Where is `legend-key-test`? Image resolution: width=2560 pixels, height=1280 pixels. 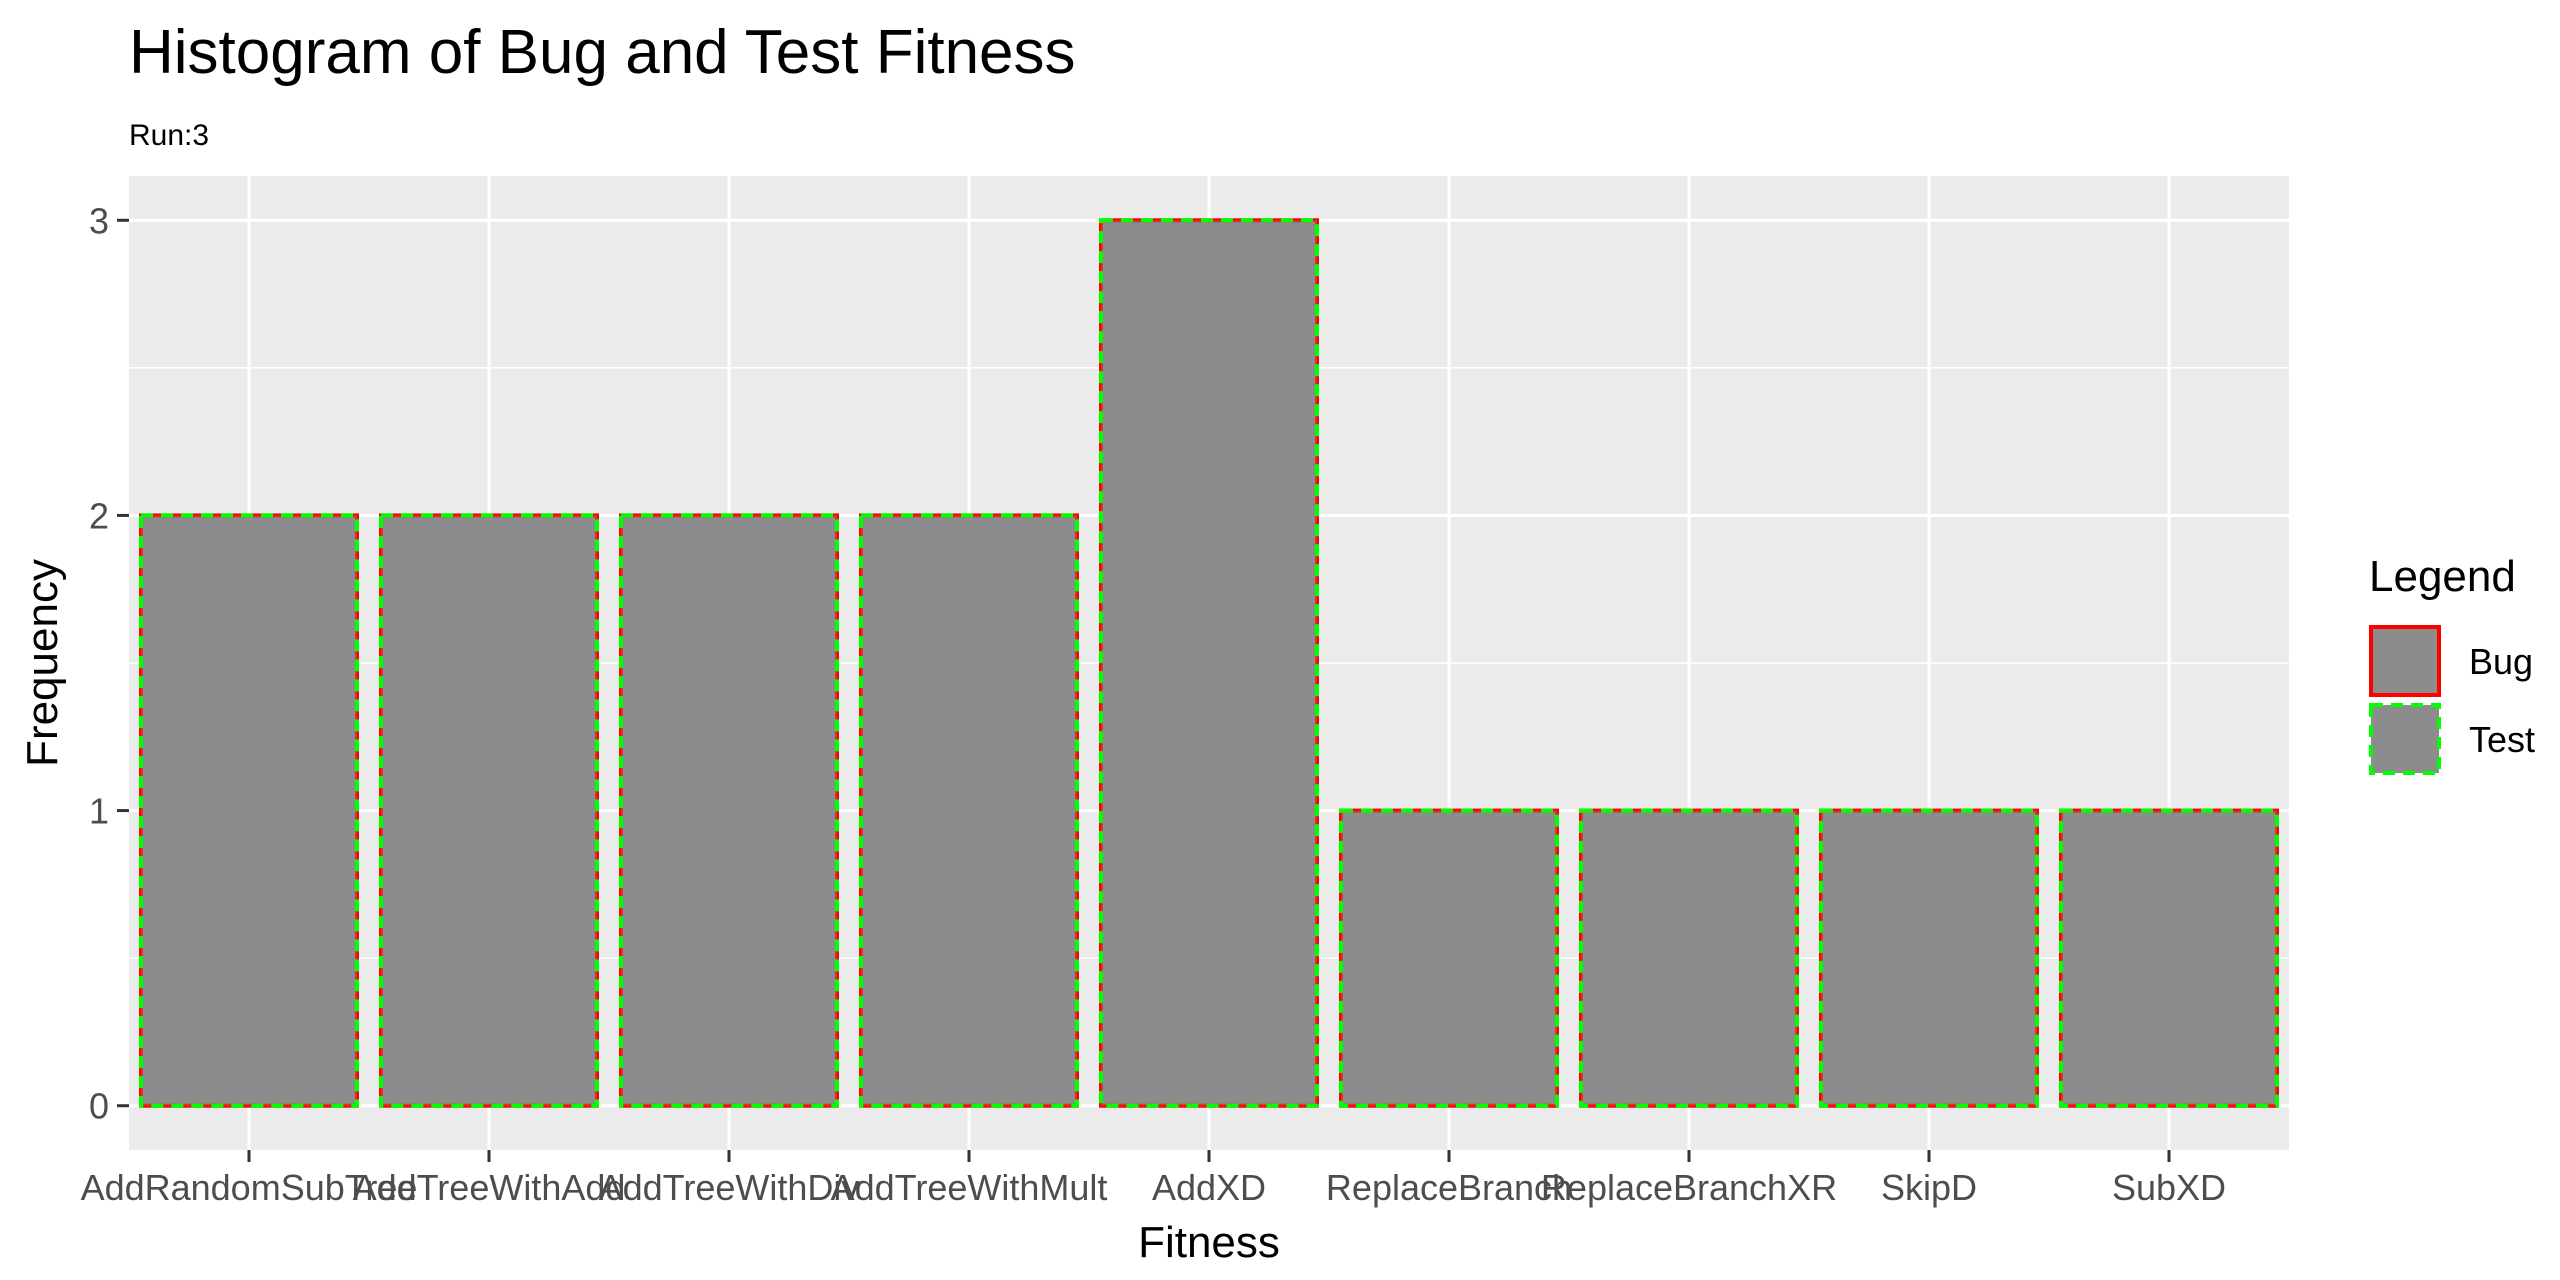
legend-key-test is located at coordinates (2405, 739).